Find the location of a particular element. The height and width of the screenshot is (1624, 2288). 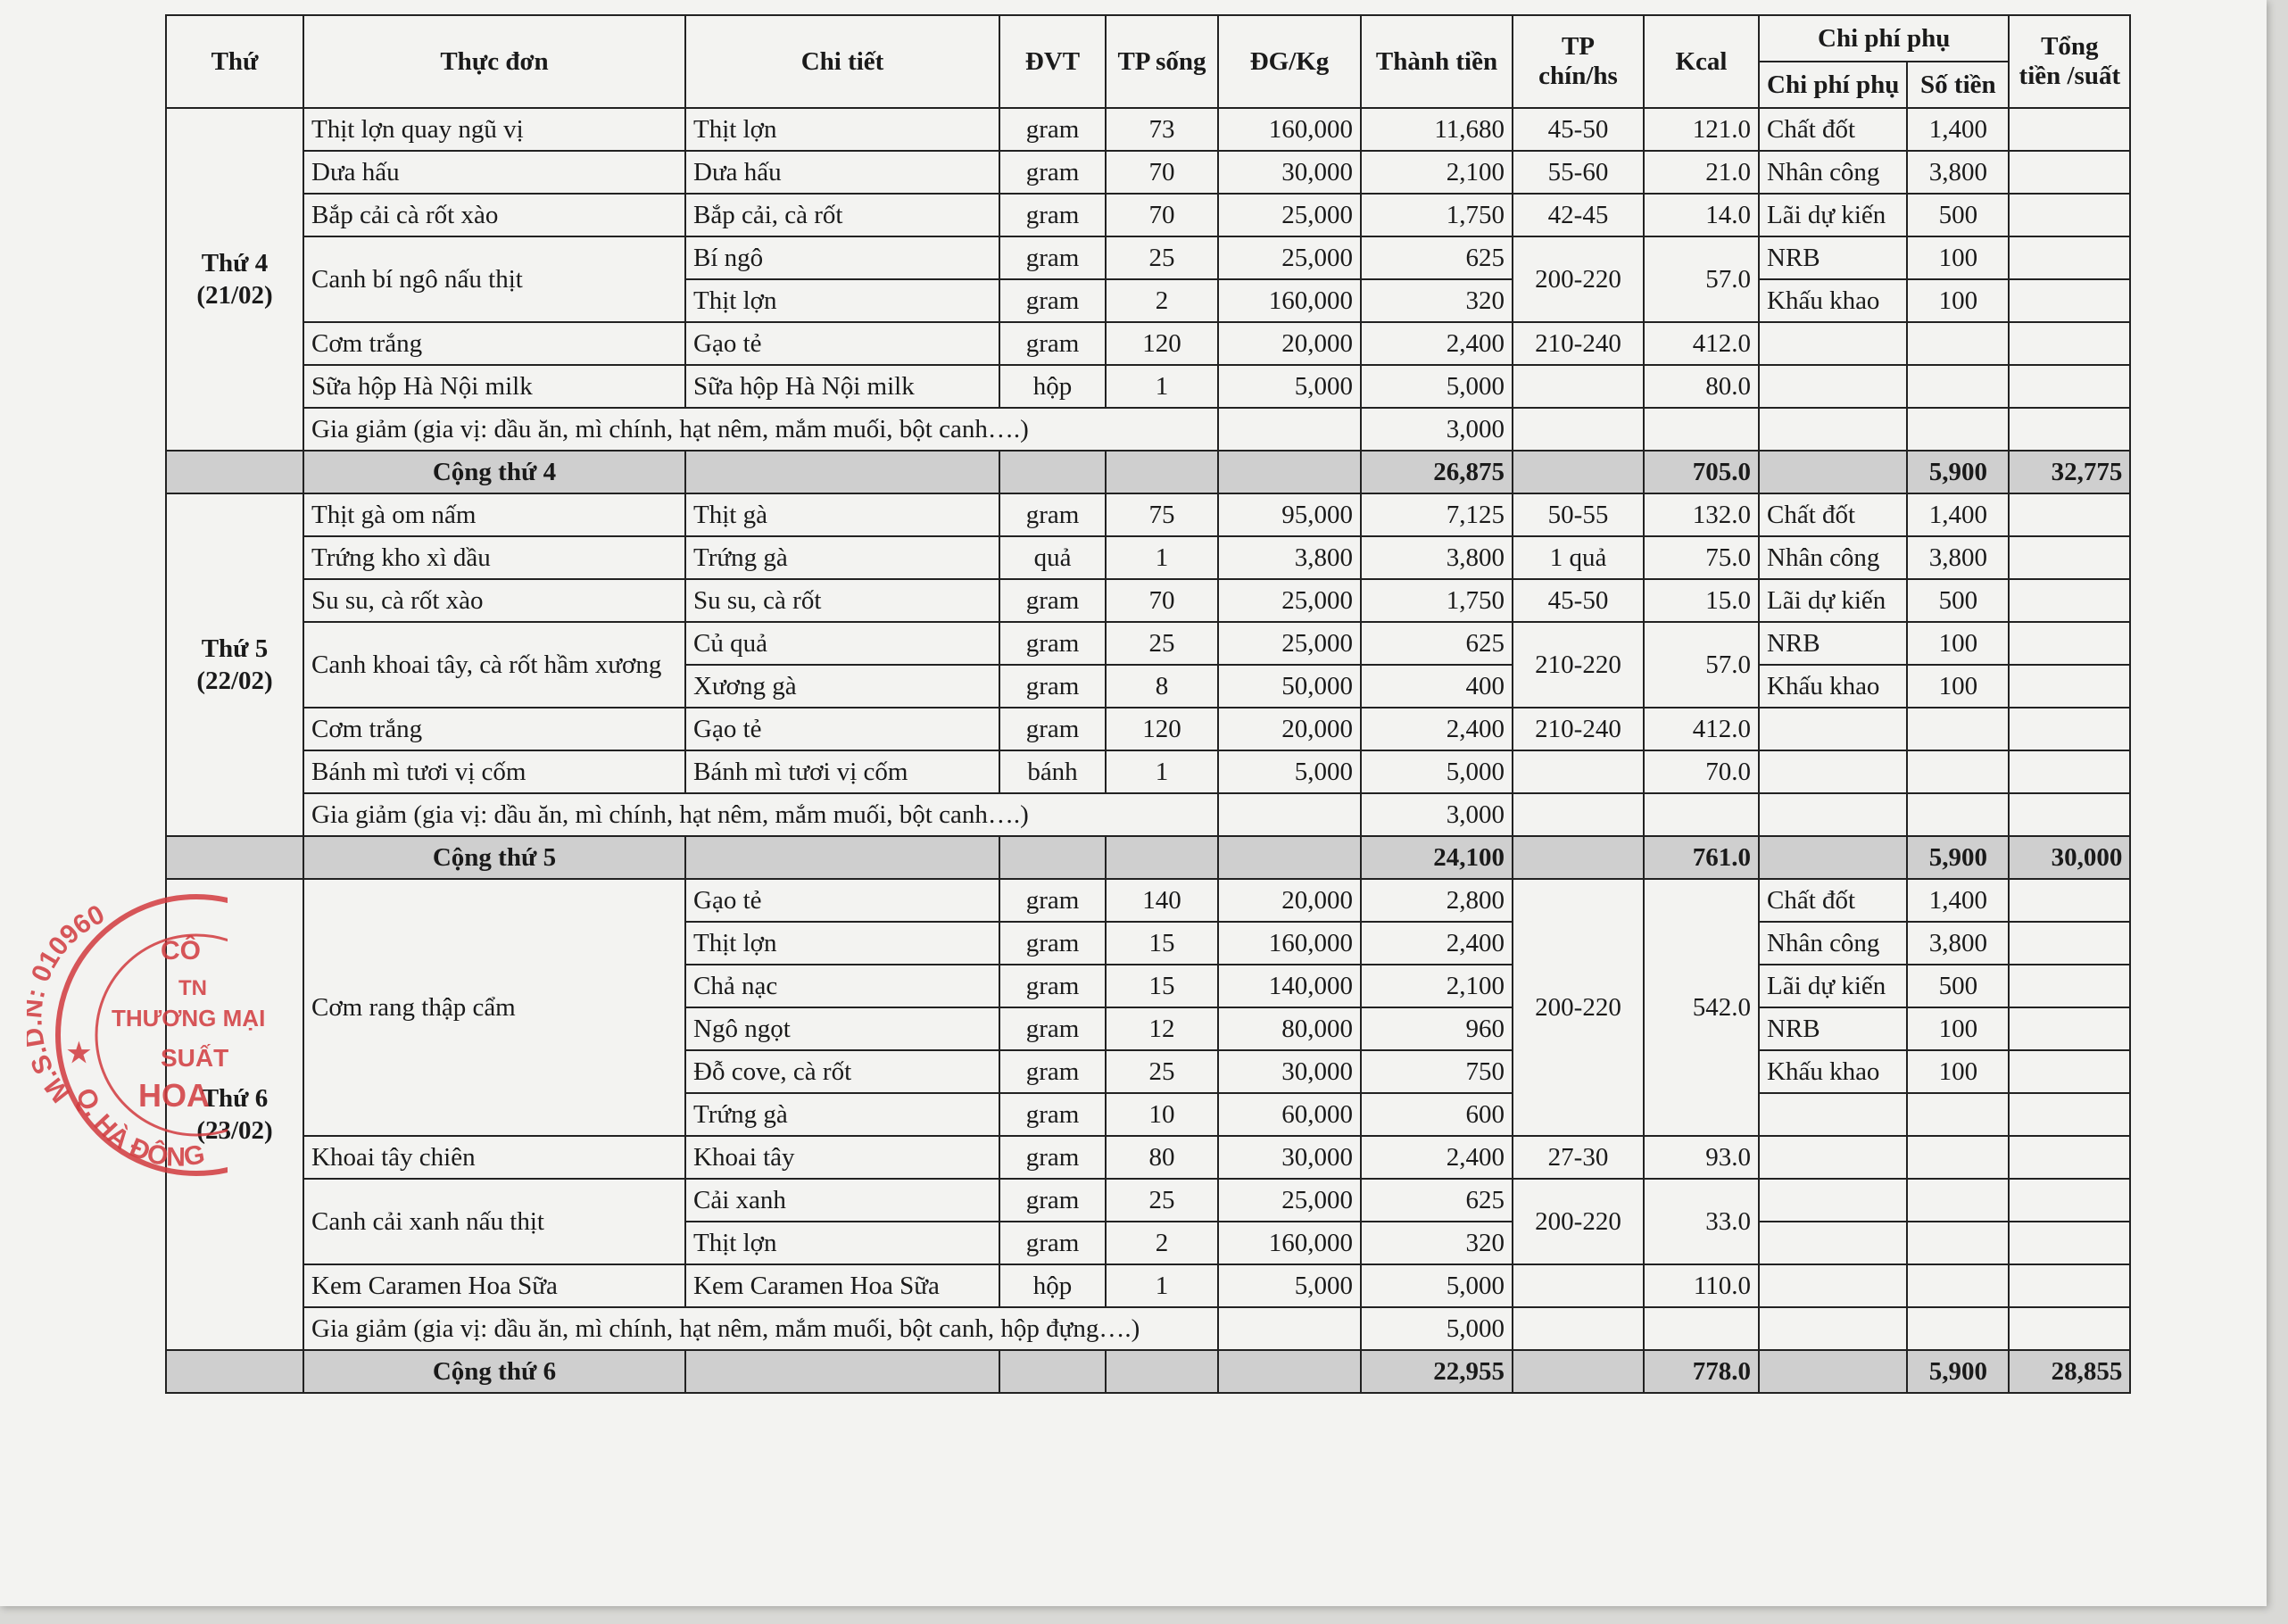

kcal: 412.0 is located at coordinates (1701, 343).